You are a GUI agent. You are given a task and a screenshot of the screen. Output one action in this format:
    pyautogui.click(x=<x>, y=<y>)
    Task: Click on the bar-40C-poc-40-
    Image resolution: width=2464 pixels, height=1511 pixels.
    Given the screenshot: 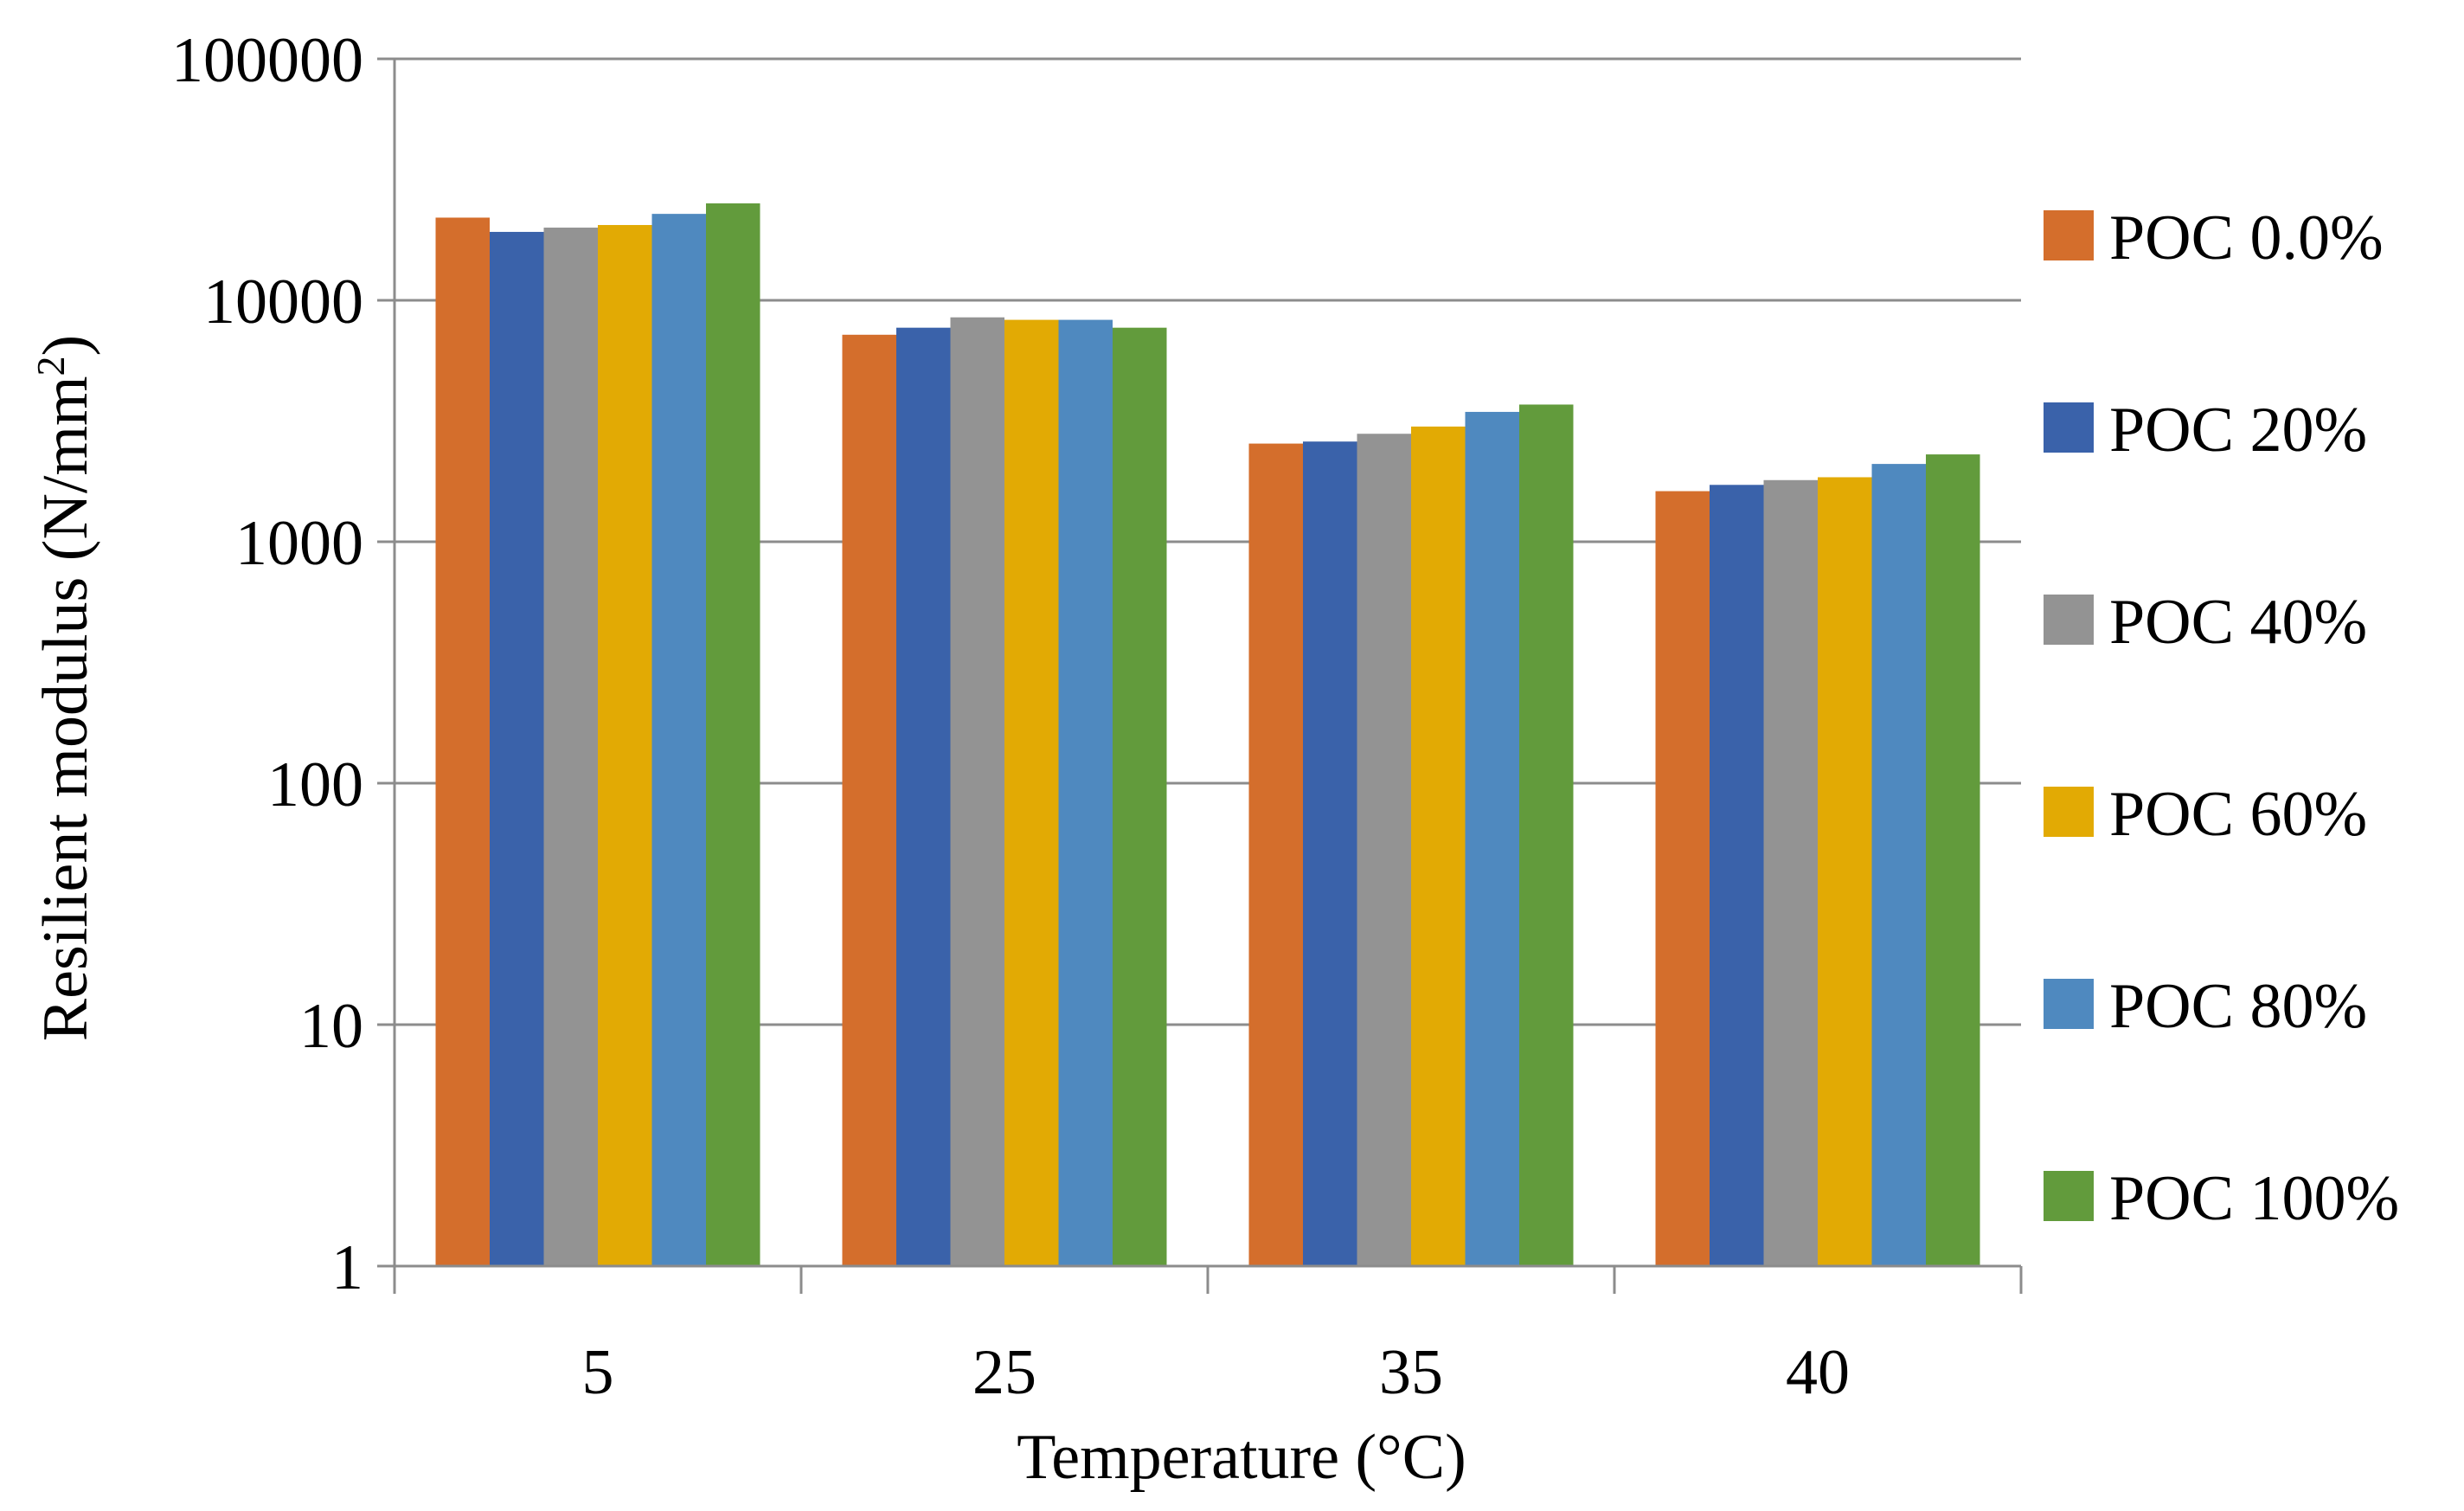 What is the action you would take?
    pyautogui.click(x=1790, y=872)
    